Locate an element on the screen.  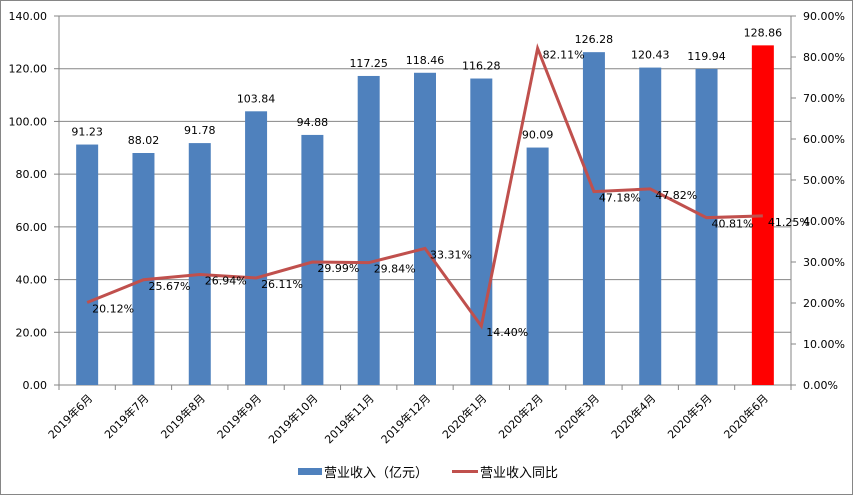
x-axis-label: 2020年4月 is located at coordinates (633, 416).